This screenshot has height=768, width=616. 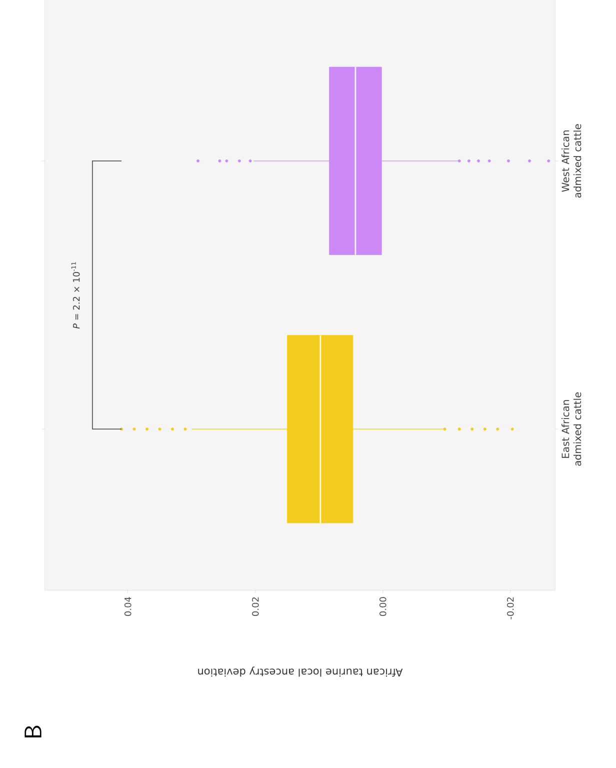 What do you see at coordinates (572, 161) in the screenshot?
I see `y-tick-label: West African admixed cattle` at bounding box center [572, 161].